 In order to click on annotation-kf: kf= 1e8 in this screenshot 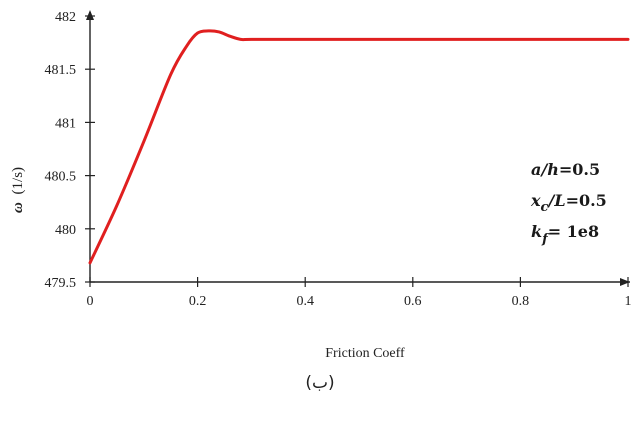, I will do `click(565, 234)`.